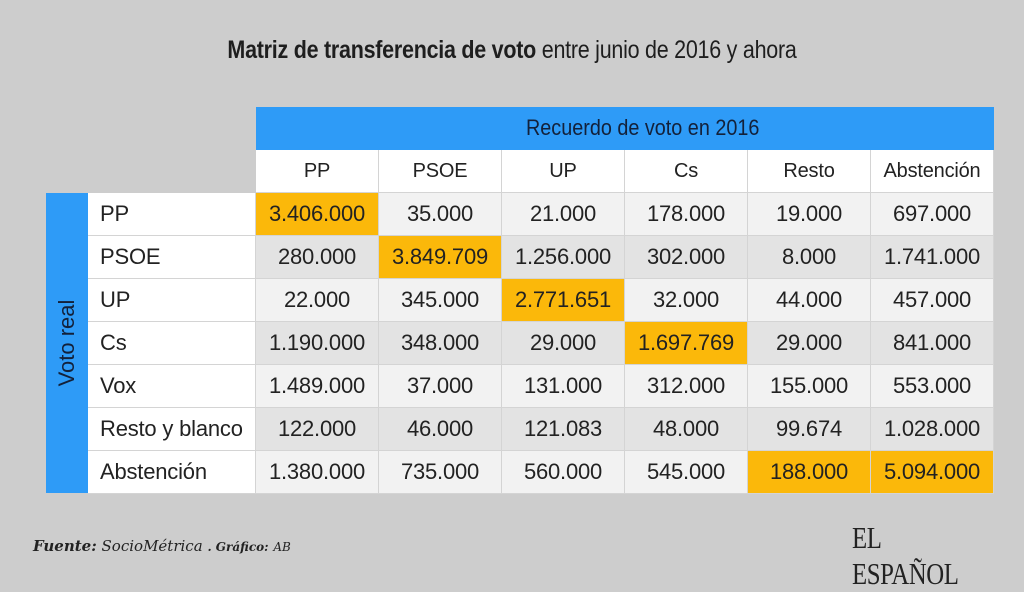  Describe the element at coordinates (440, 257) in the screenshot. I see `highlighted-cell: 3.849.709` at that location.